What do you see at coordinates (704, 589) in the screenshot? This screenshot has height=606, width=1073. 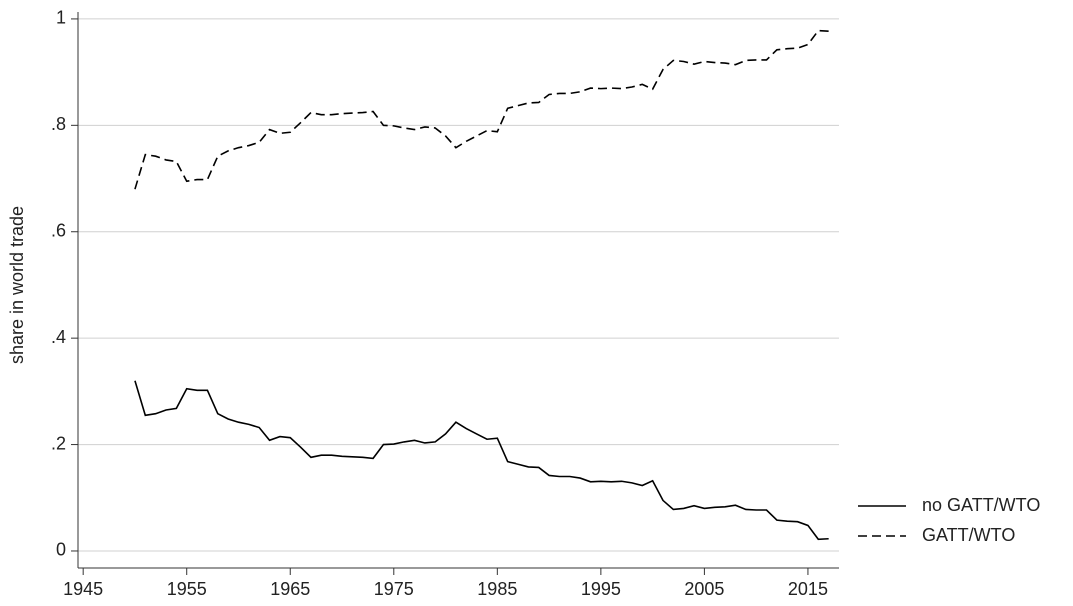 I see `x-tick-label: 2005` at bounding box center [704, 589].